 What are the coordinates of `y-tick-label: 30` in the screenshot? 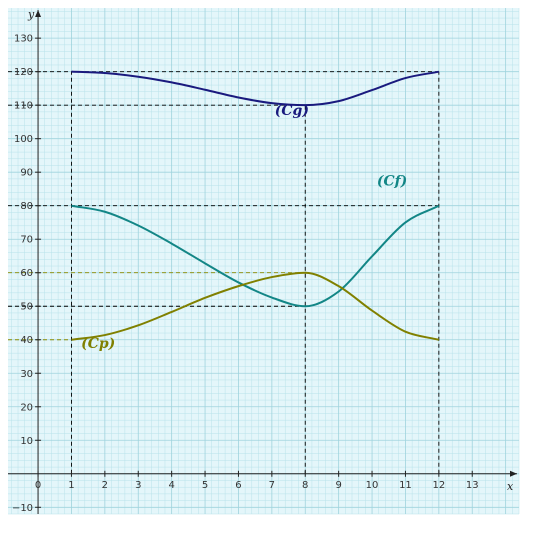 It's located at (26, 374).